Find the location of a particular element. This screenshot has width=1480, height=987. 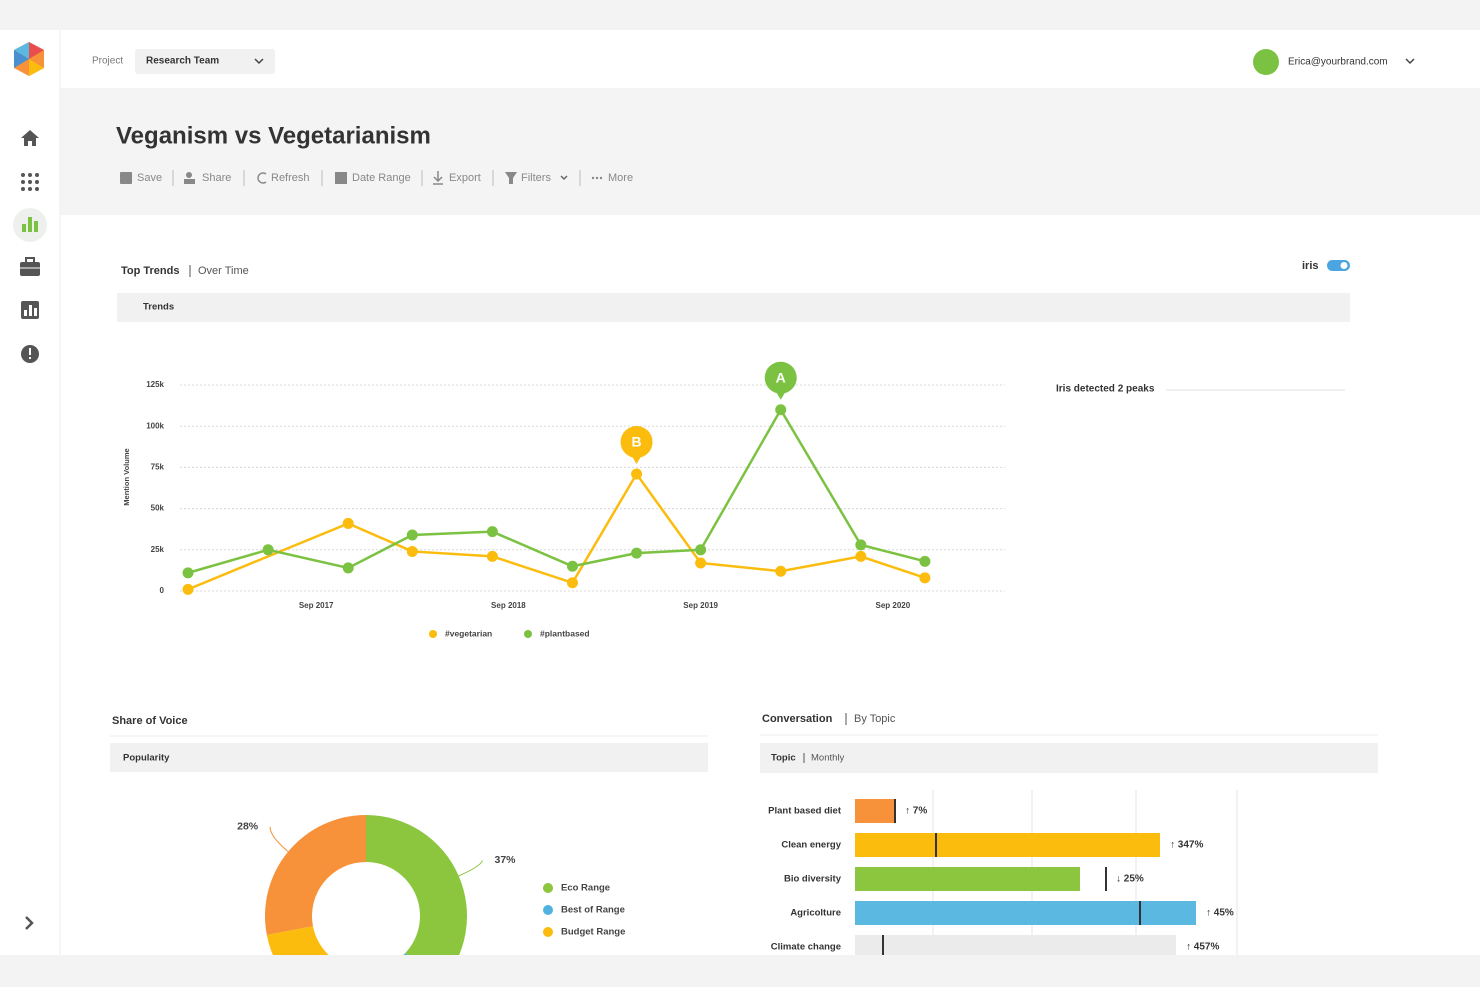

legend-label: Budget Range is located at coordinates (593, 932).